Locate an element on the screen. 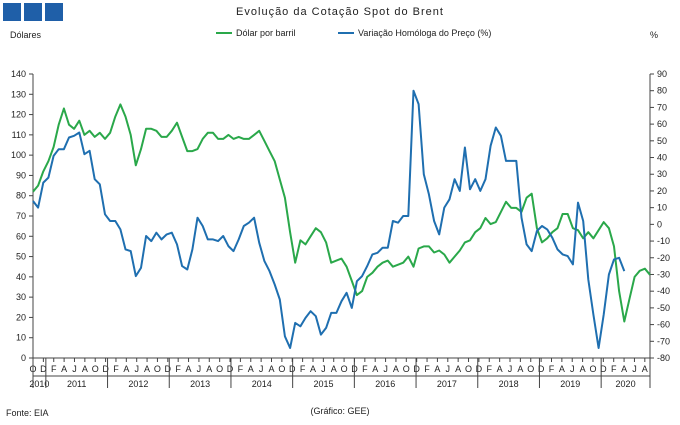 The height and width of the screenshot is (425, 680). left-axis-tick-label: 80 is located at coordinates (21, 196).